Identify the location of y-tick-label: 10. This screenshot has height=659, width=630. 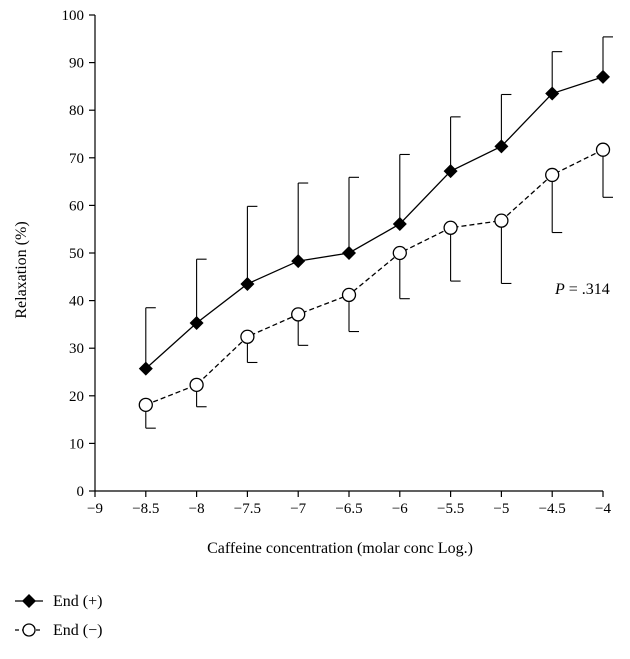
(76, 444).